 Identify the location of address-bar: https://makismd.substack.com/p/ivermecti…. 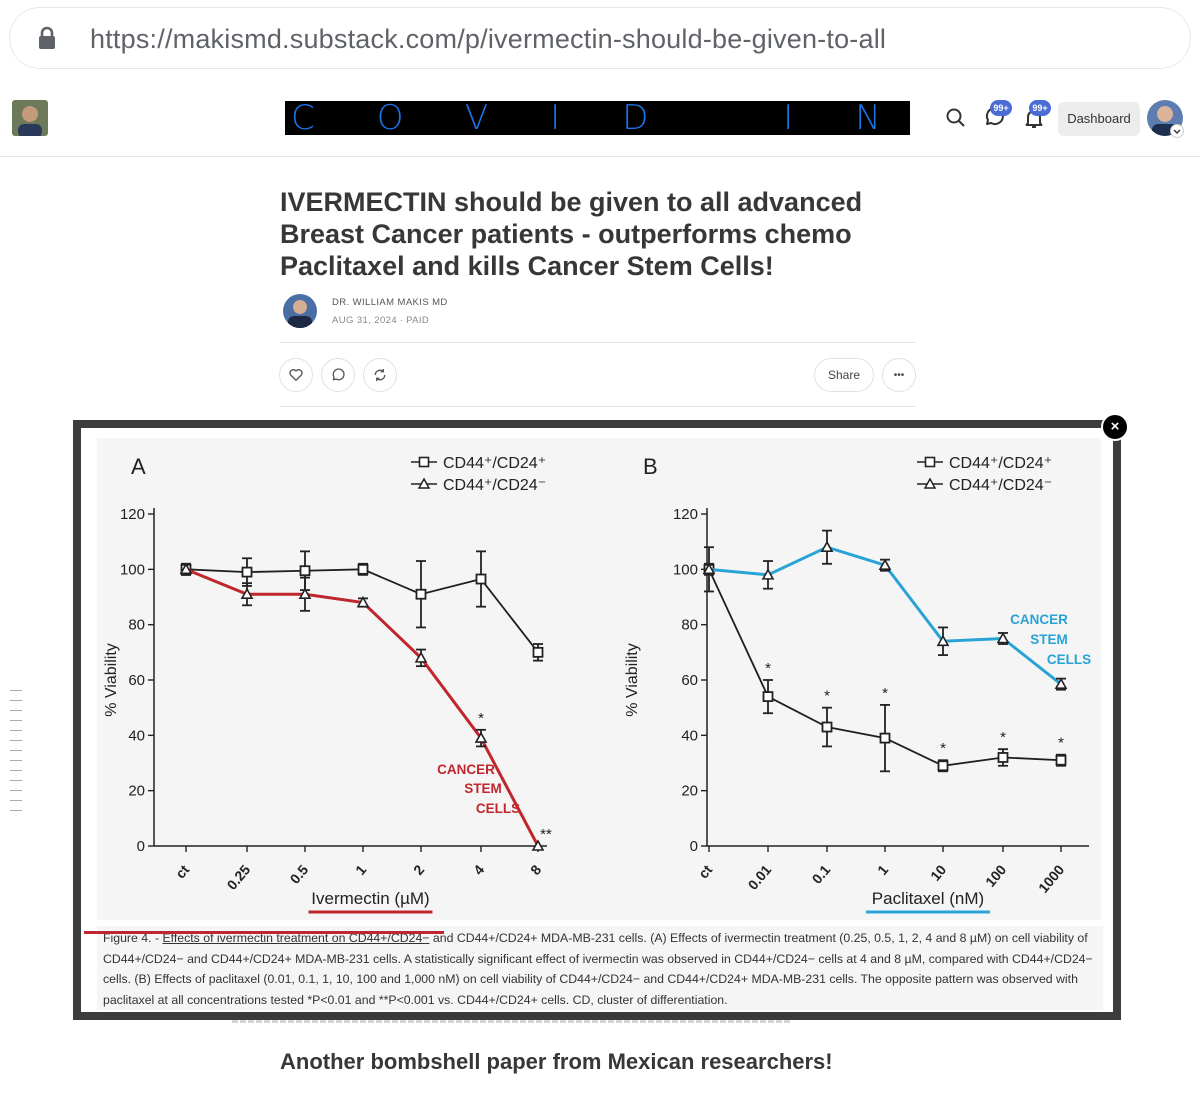
(600, 38).